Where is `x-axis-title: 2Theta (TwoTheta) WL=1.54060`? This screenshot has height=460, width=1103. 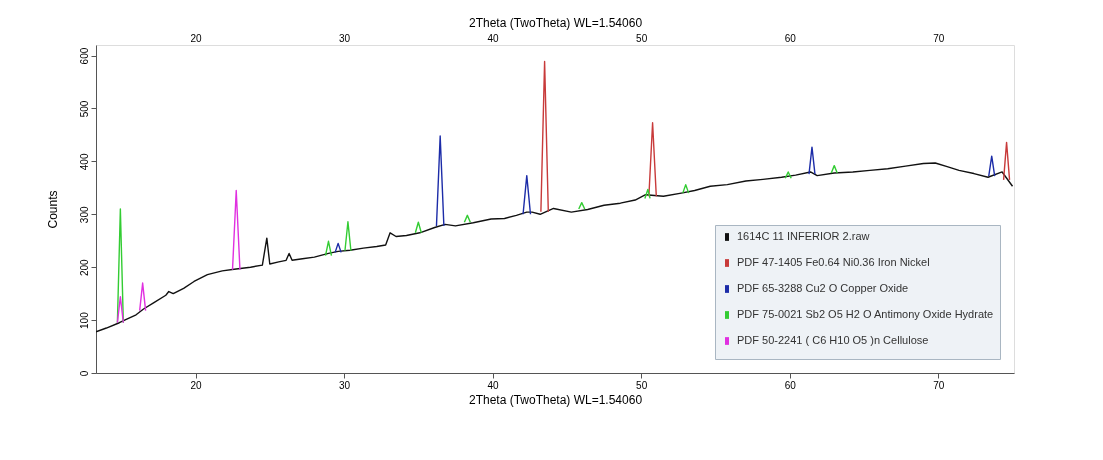
x-axis-title: 2Theta (TwoTheta) WL=1.54060 is located at coordinates (555, 399).